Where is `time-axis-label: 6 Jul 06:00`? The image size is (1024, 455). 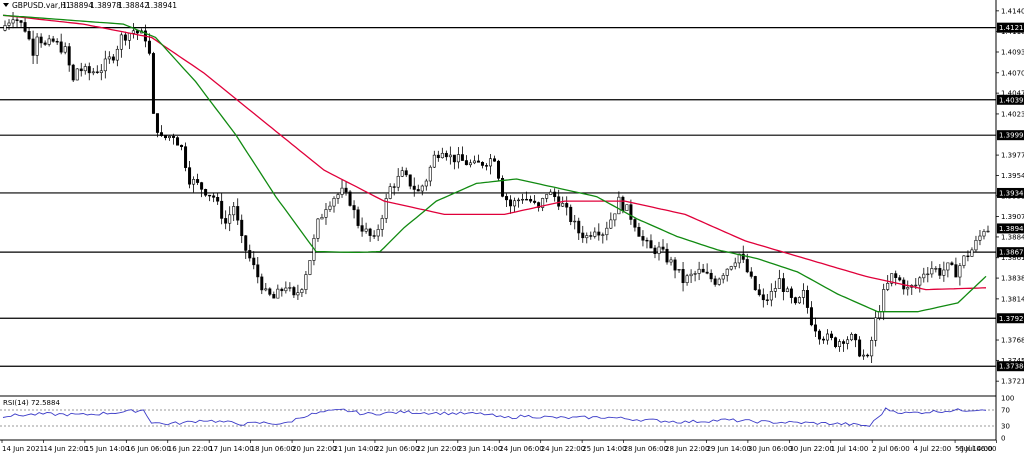
time-axis-label: 6 Jul 06:00 is located at coordinates (978, 449).